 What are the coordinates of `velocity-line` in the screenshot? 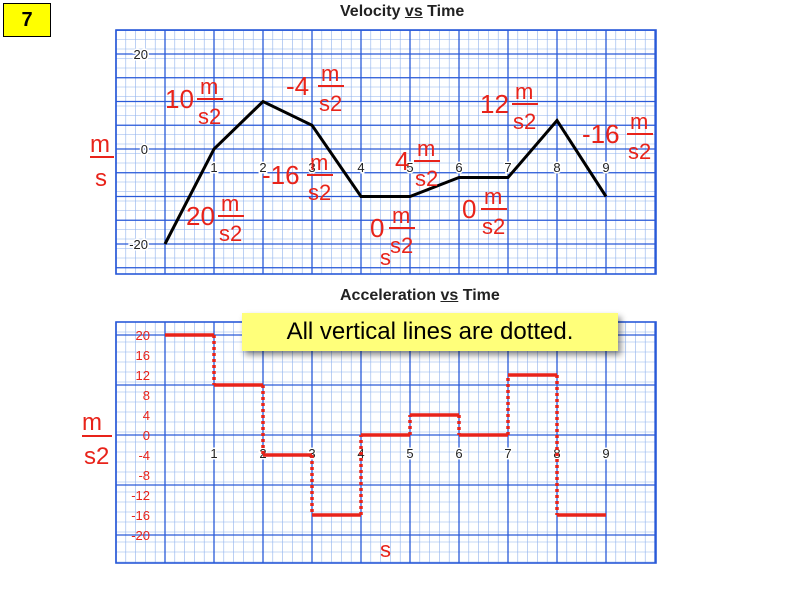 It's located at (385, 172).